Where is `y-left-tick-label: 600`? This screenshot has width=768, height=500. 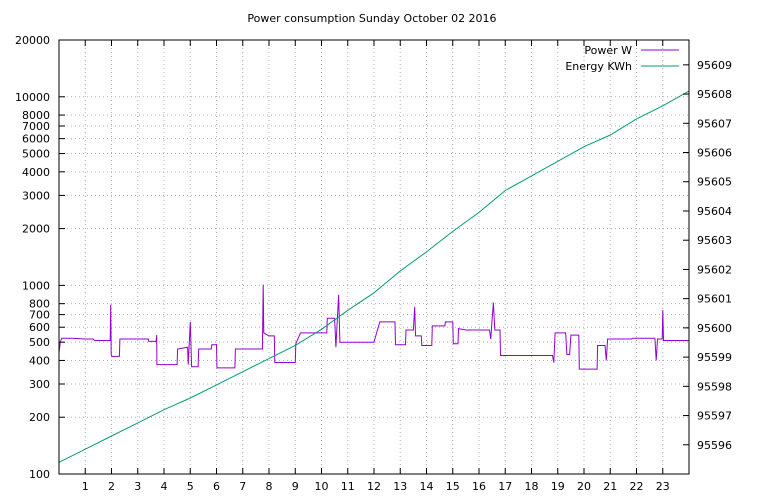
y-left-tick-label: 600 is located at coordinates (39, 327).